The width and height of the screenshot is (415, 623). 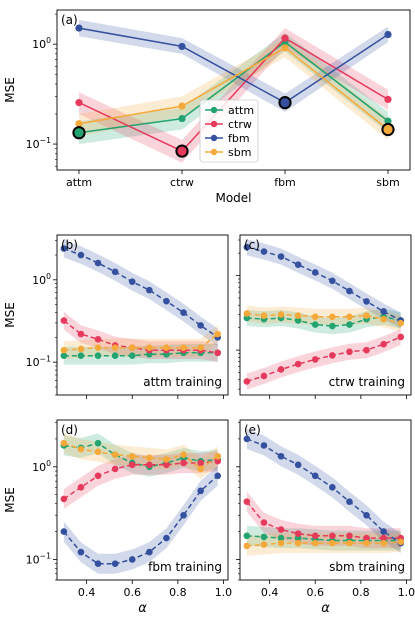 I want to click on panel-a-legend-marker-ctrw, so click(x=214, y=124).